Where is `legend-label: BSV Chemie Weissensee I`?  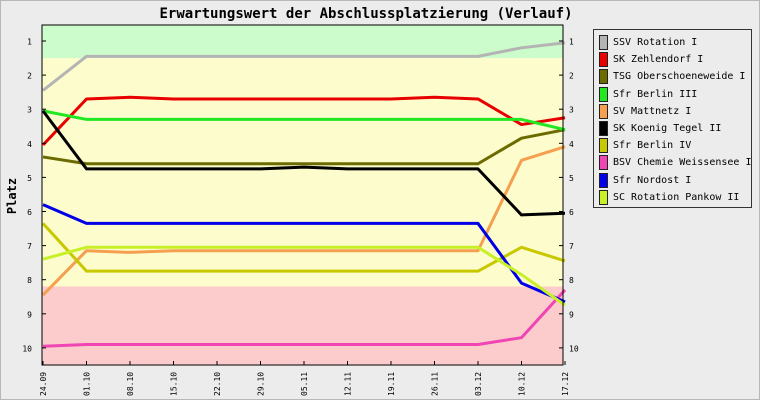 legend-label: BSV Chemie Weissensee I is located at coordinates (682, 163).